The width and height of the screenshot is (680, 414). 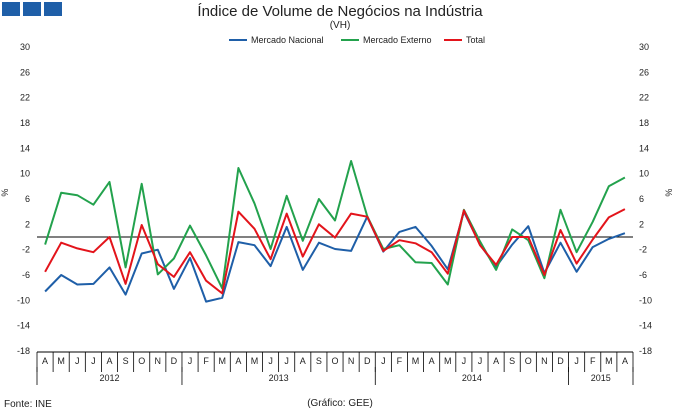 I want to click on y-tick-label-left: -18, so click(x=23, y=351).